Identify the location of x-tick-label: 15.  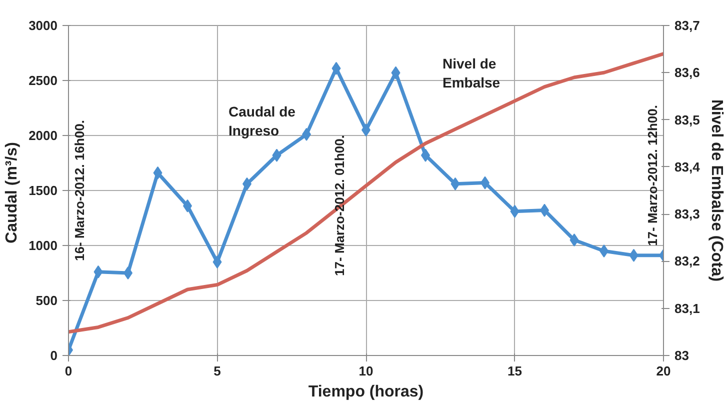
(515, 371).